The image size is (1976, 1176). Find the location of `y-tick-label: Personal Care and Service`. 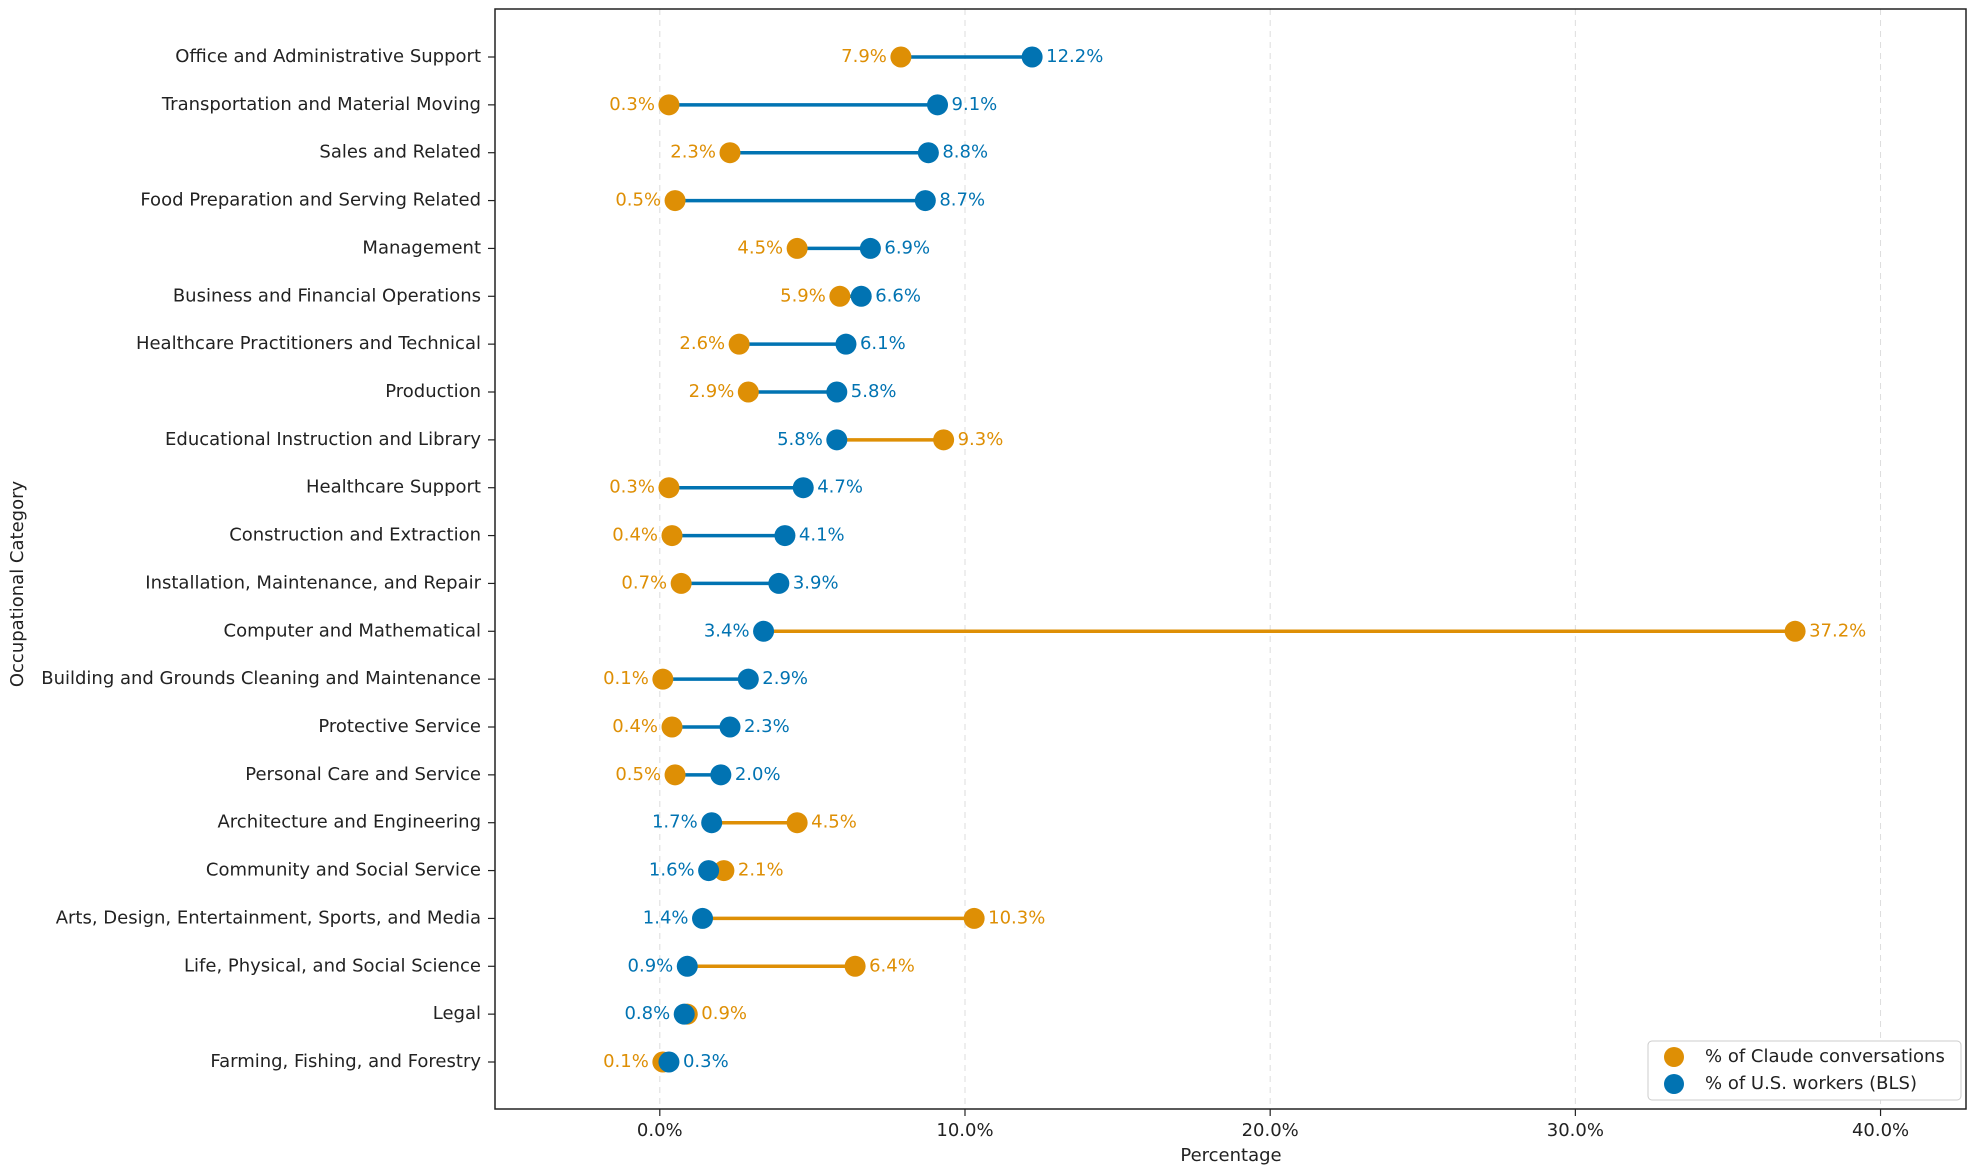

y-tick-label: Personal Care and Service is located at coordinates (363, 774).